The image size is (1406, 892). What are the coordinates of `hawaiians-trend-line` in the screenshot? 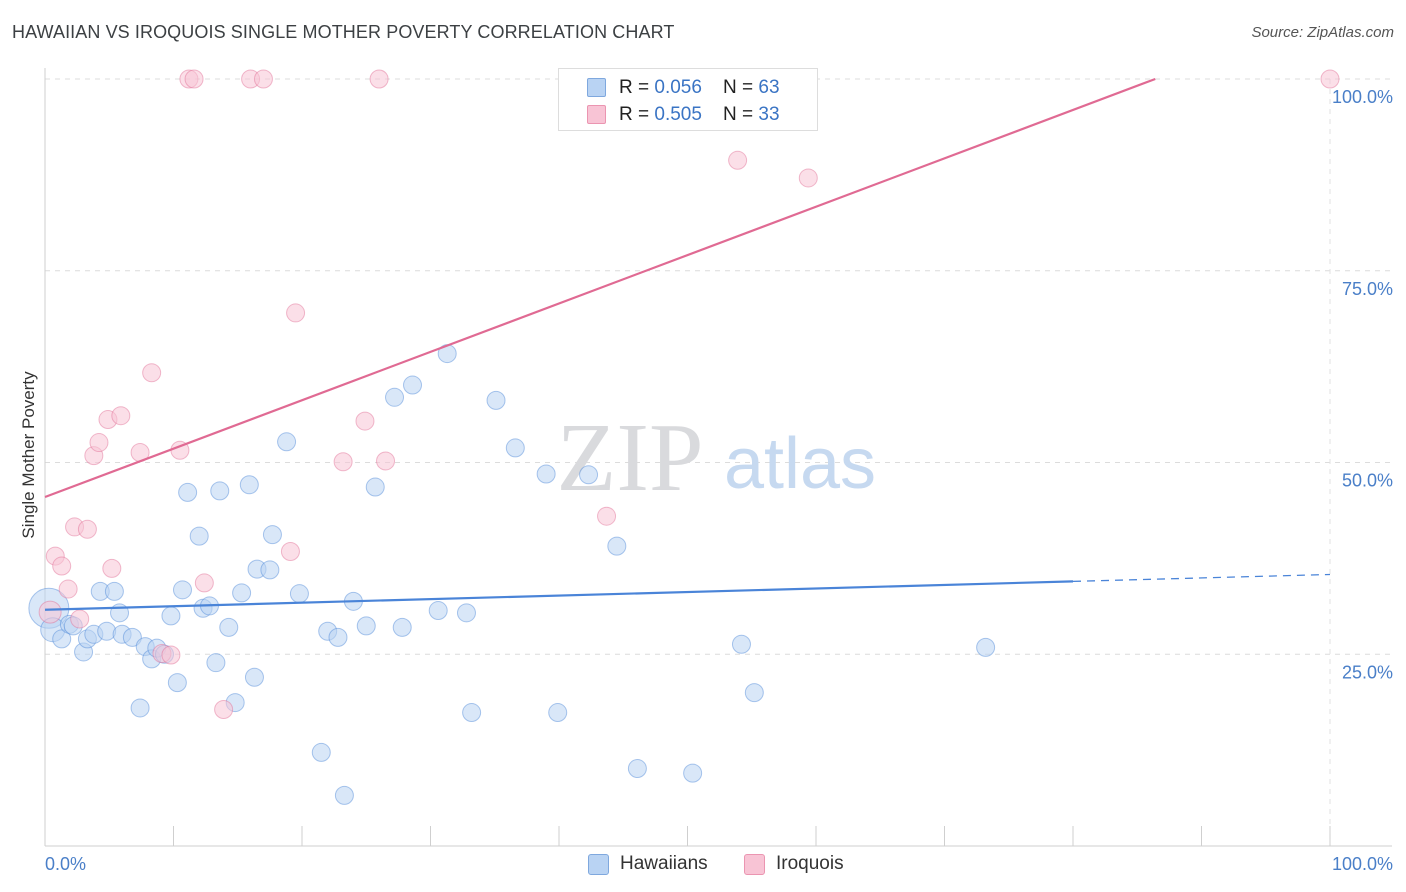 It's located at (559, 595).